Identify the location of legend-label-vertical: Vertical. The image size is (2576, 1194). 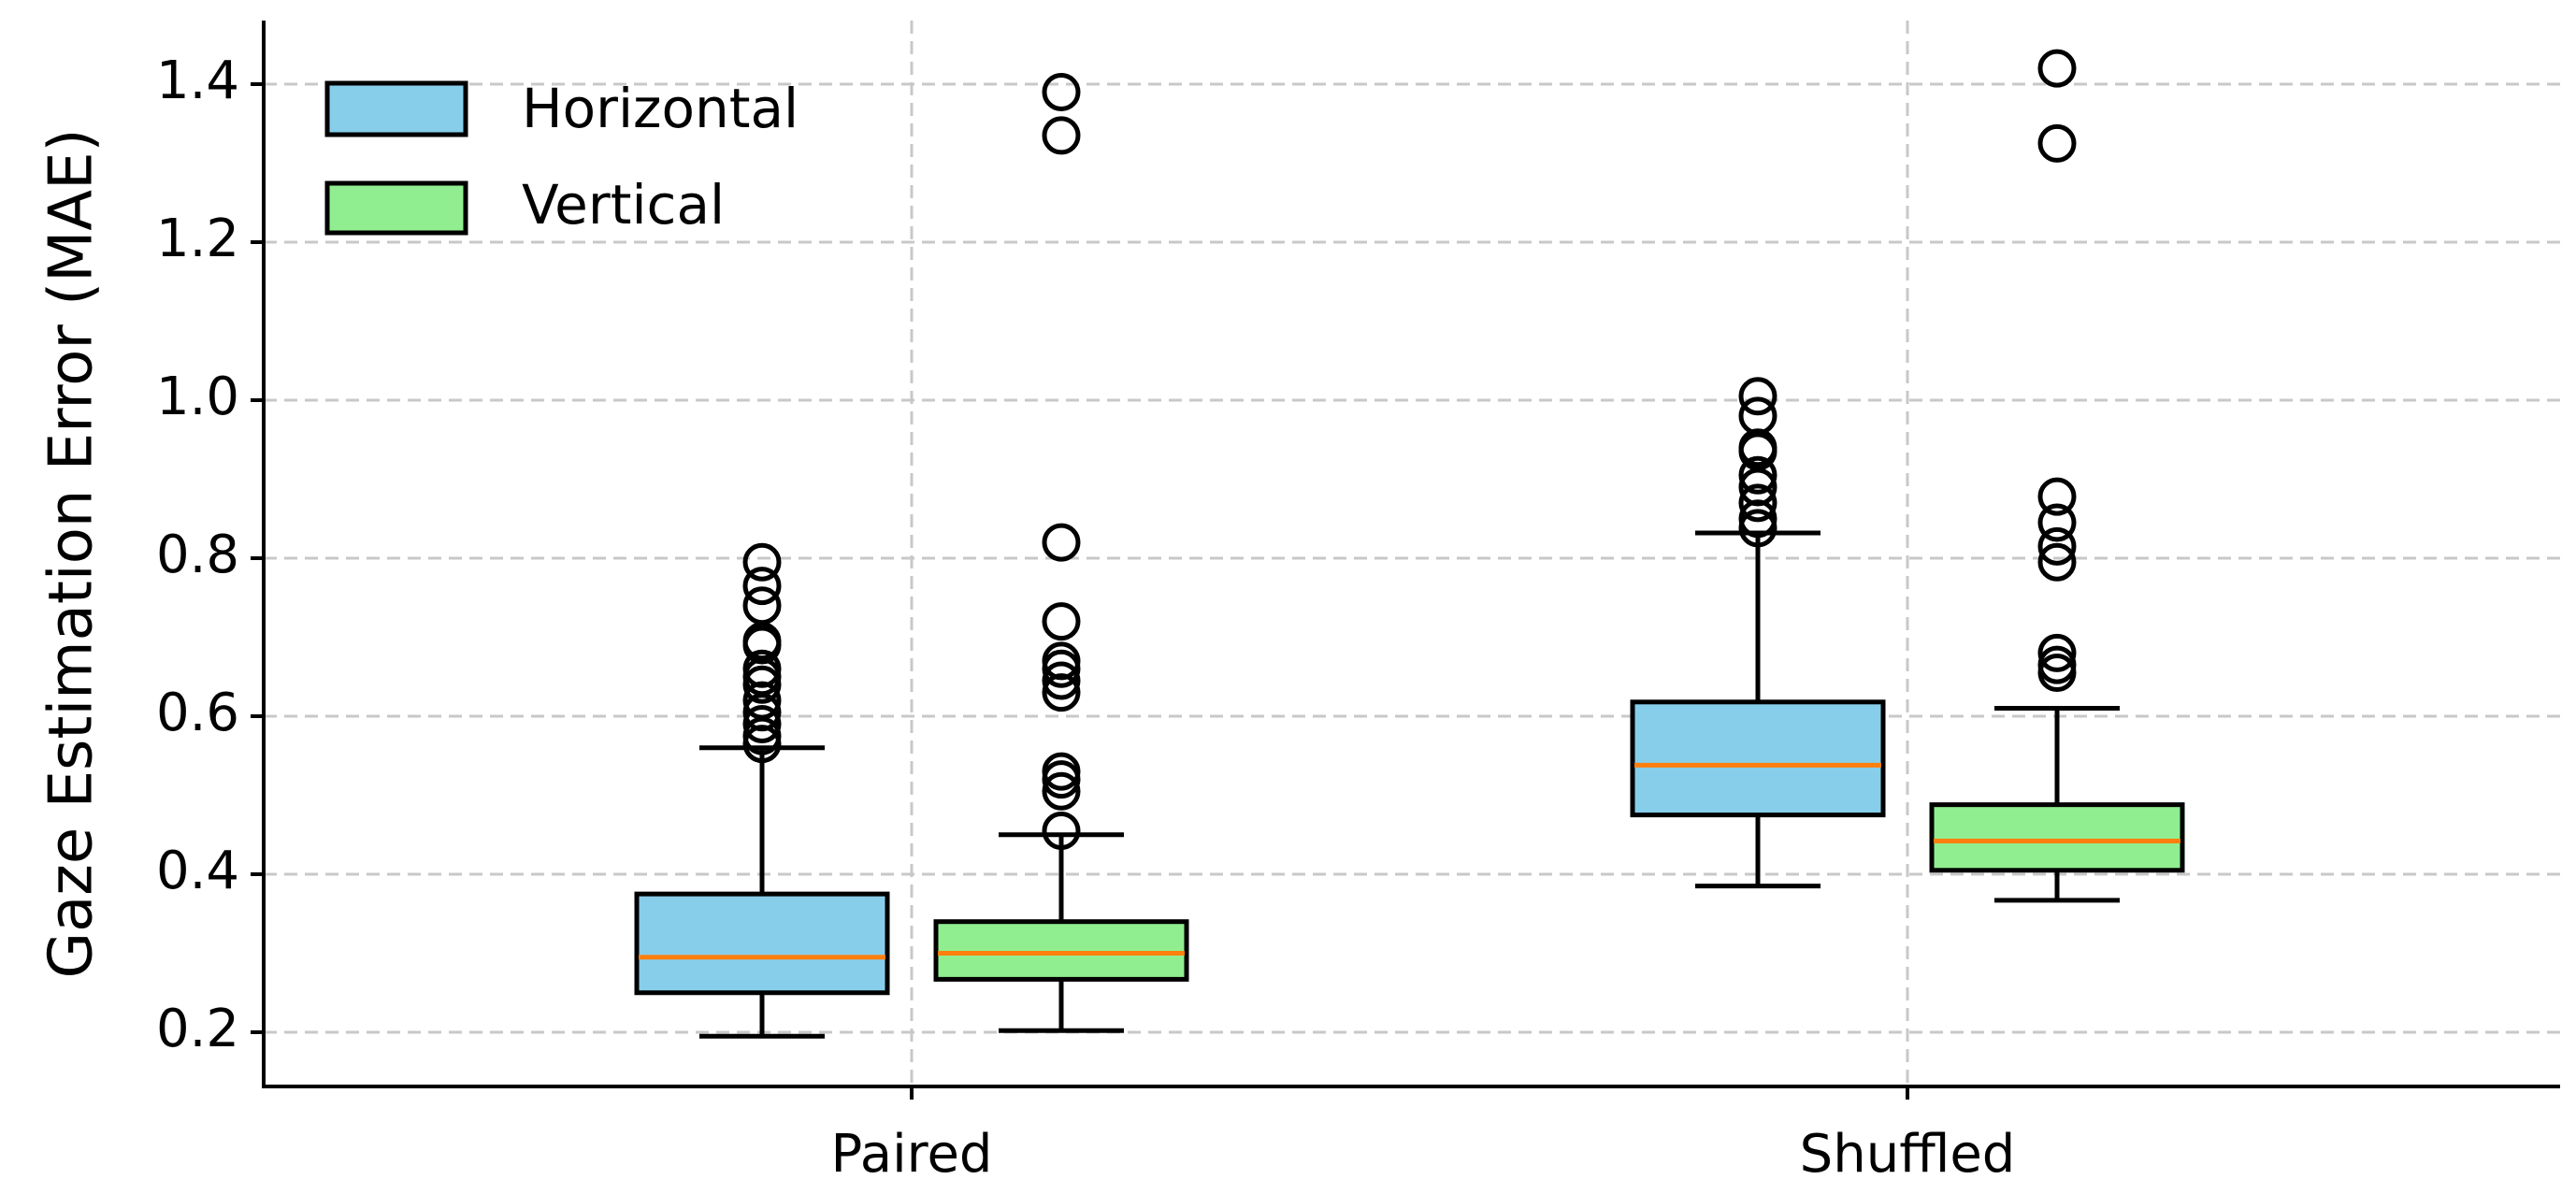
(624, 205).